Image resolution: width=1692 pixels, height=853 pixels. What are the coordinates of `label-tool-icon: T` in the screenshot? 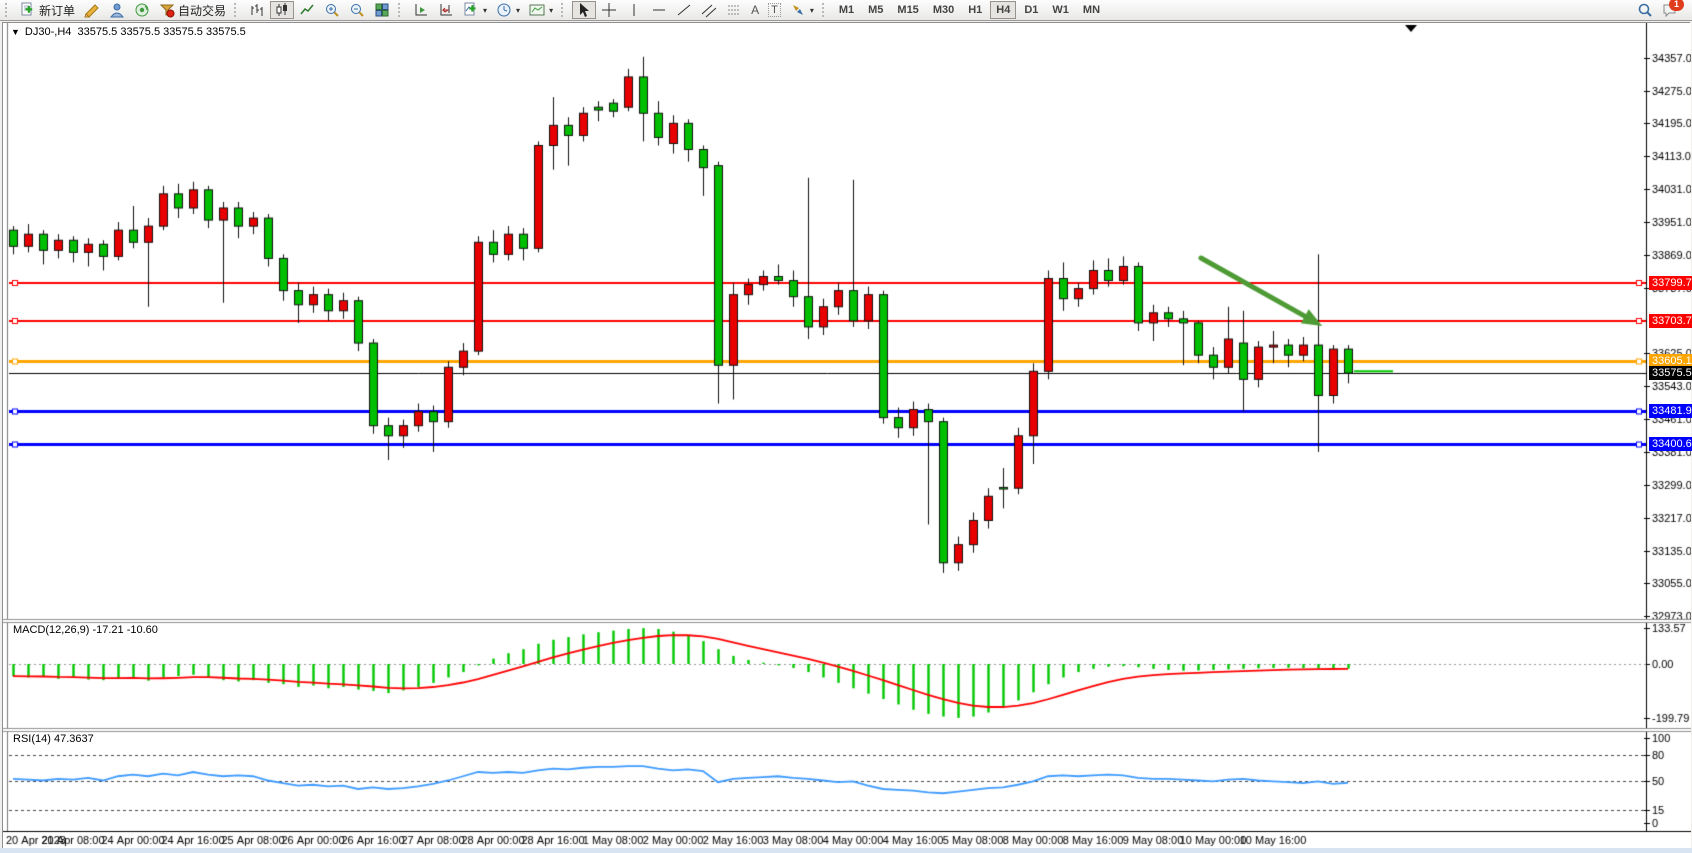 It's located at (774, 10).